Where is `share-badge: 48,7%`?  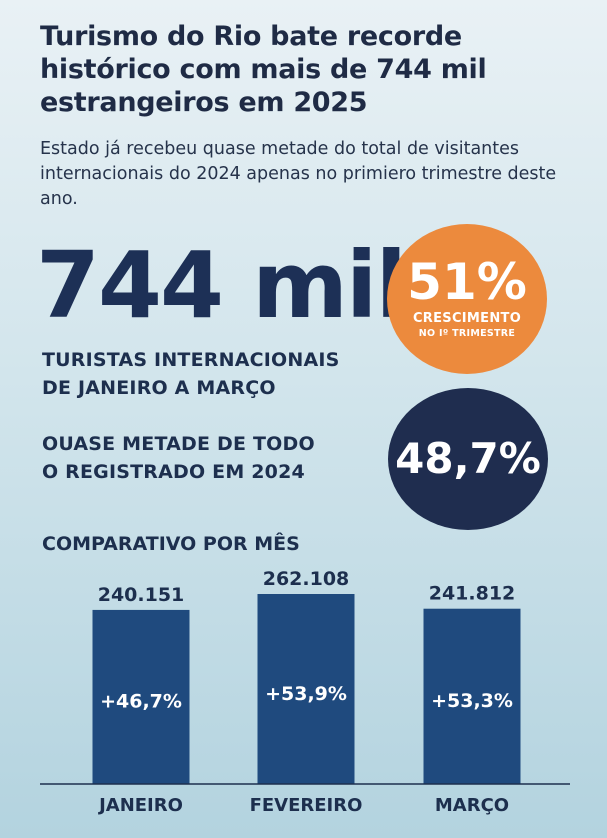
share-badge: 48,7% is located at coordinates (468, 459).